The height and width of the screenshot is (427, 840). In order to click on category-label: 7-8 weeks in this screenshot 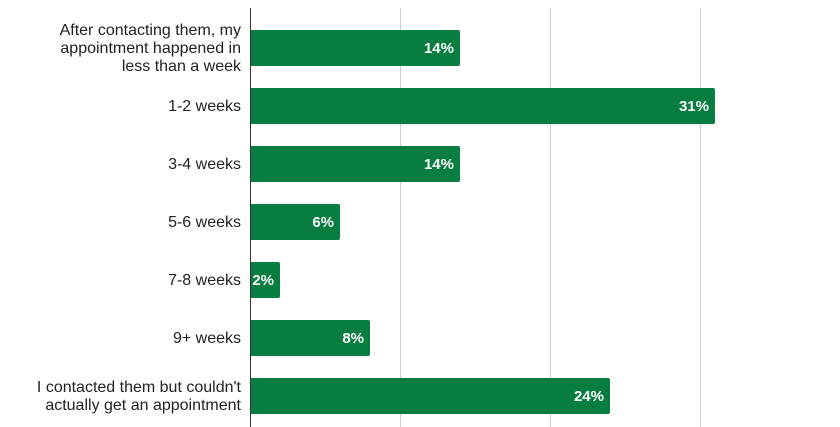, I will do `click(204, 280)`.